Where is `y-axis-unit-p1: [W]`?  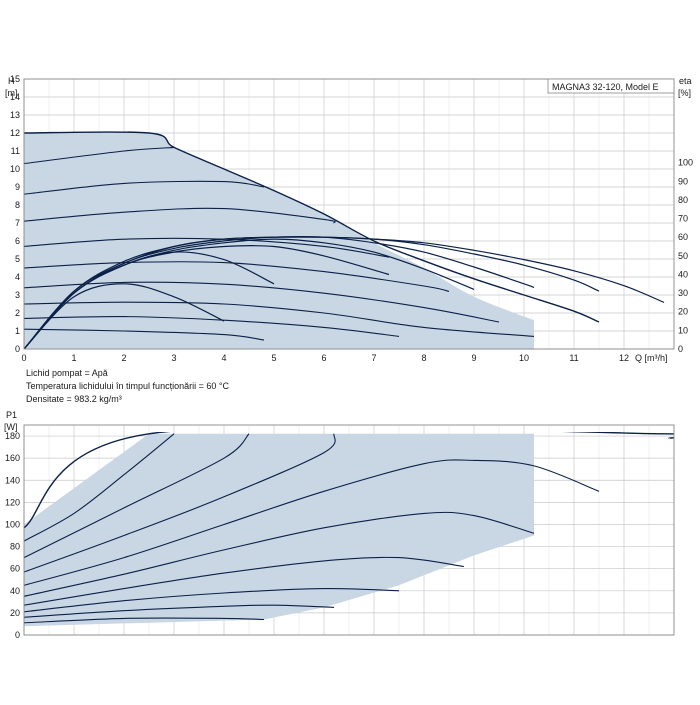
y-axis-unit-p1: [W] is located at coordinates (11, 427).